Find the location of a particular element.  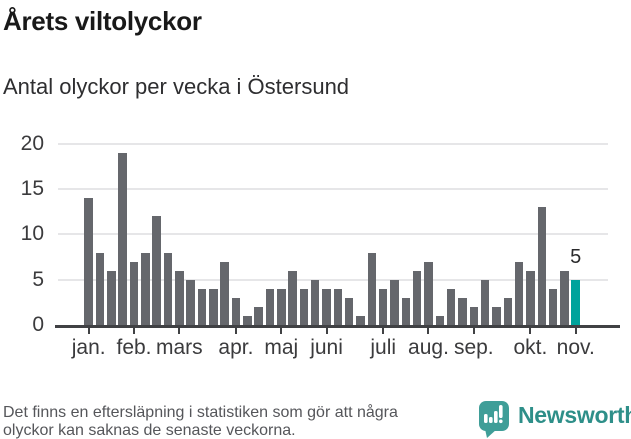

x-axis-line is located at coordinates (337, 326).